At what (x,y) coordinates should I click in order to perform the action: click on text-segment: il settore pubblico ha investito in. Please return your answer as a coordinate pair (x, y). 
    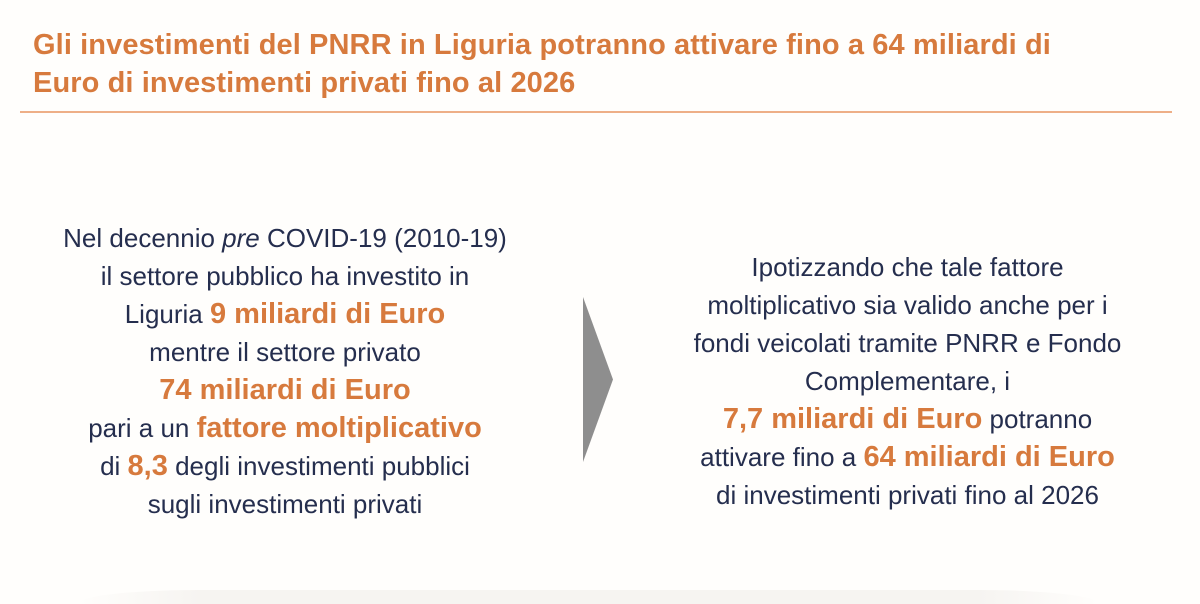
    Looking at the image, I should click on (285, 276).